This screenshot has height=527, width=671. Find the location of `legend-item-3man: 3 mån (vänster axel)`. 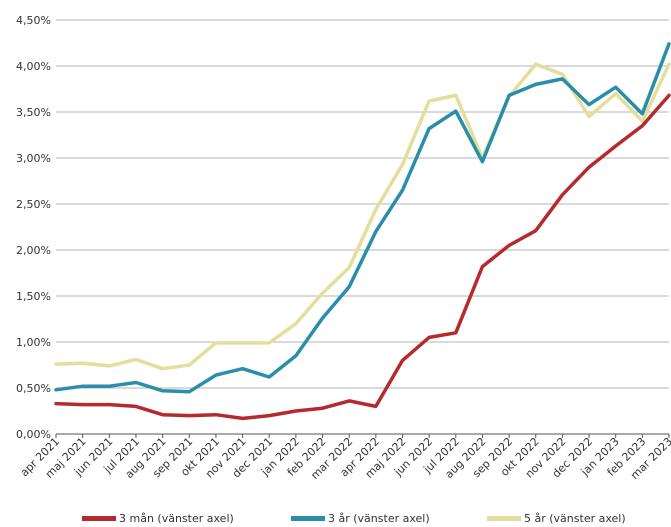

legend-item-3man: 3 mån (vänster axel) is located at coordinates (158, 518).